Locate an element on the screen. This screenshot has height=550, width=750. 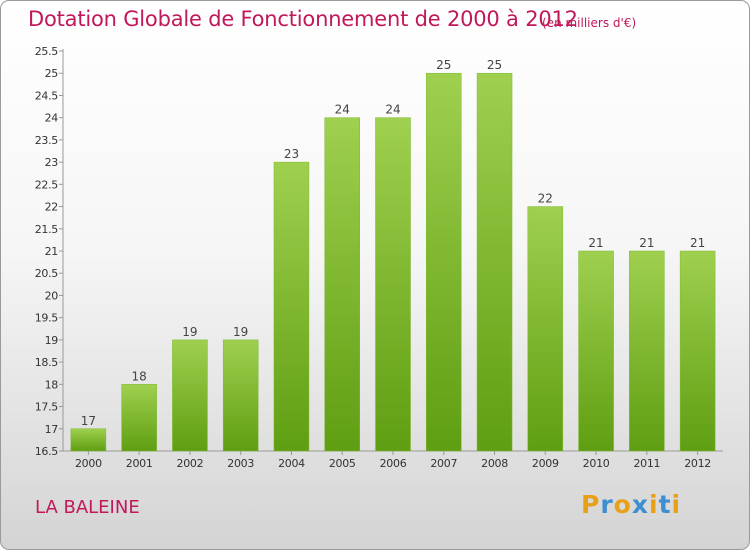
x-tick-label: 2009 is located at coordinates (545, 463).